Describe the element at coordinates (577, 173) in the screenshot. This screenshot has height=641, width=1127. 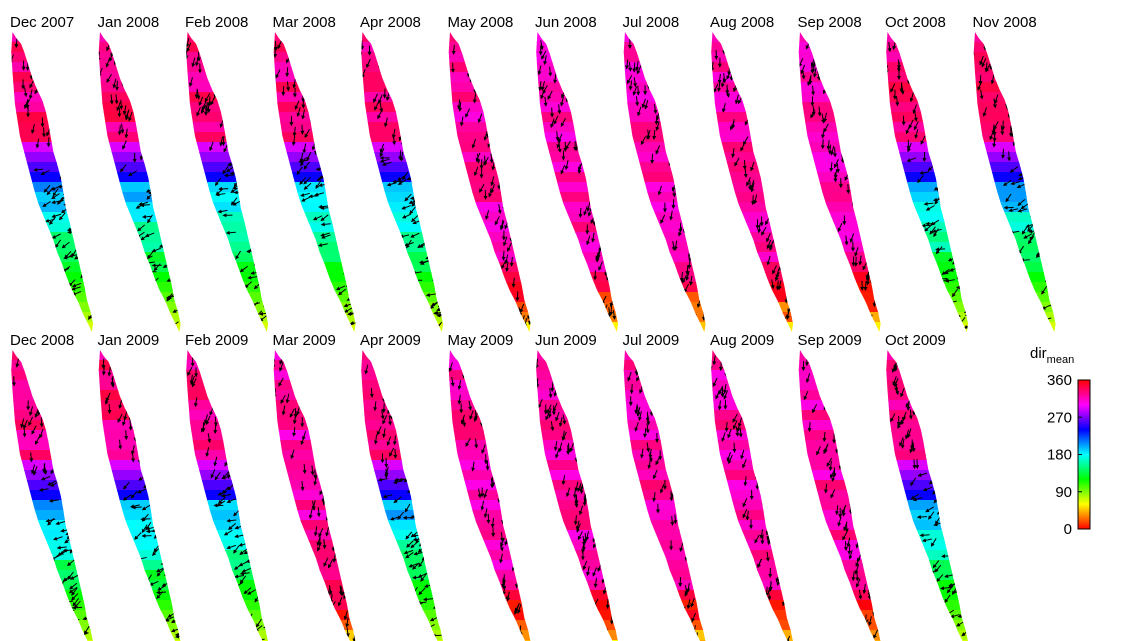
I see `map-panel: Jun 2008` at that location.